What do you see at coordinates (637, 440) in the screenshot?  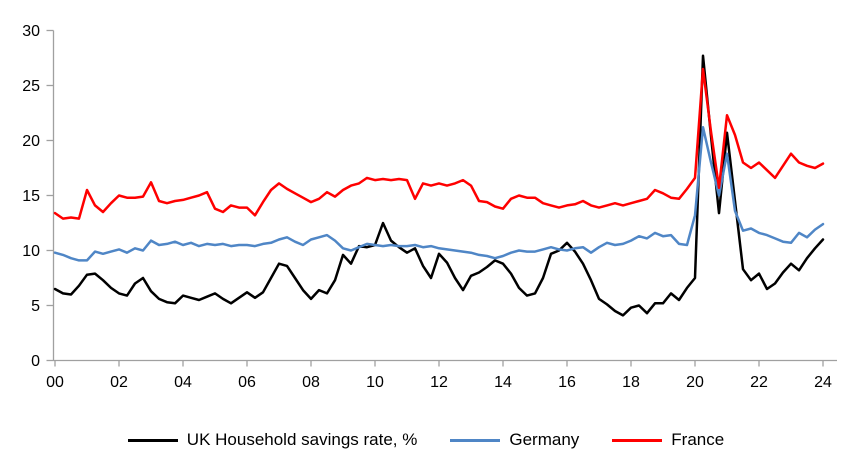 I see `france-line-swatch` at bounding box center [637, 440].